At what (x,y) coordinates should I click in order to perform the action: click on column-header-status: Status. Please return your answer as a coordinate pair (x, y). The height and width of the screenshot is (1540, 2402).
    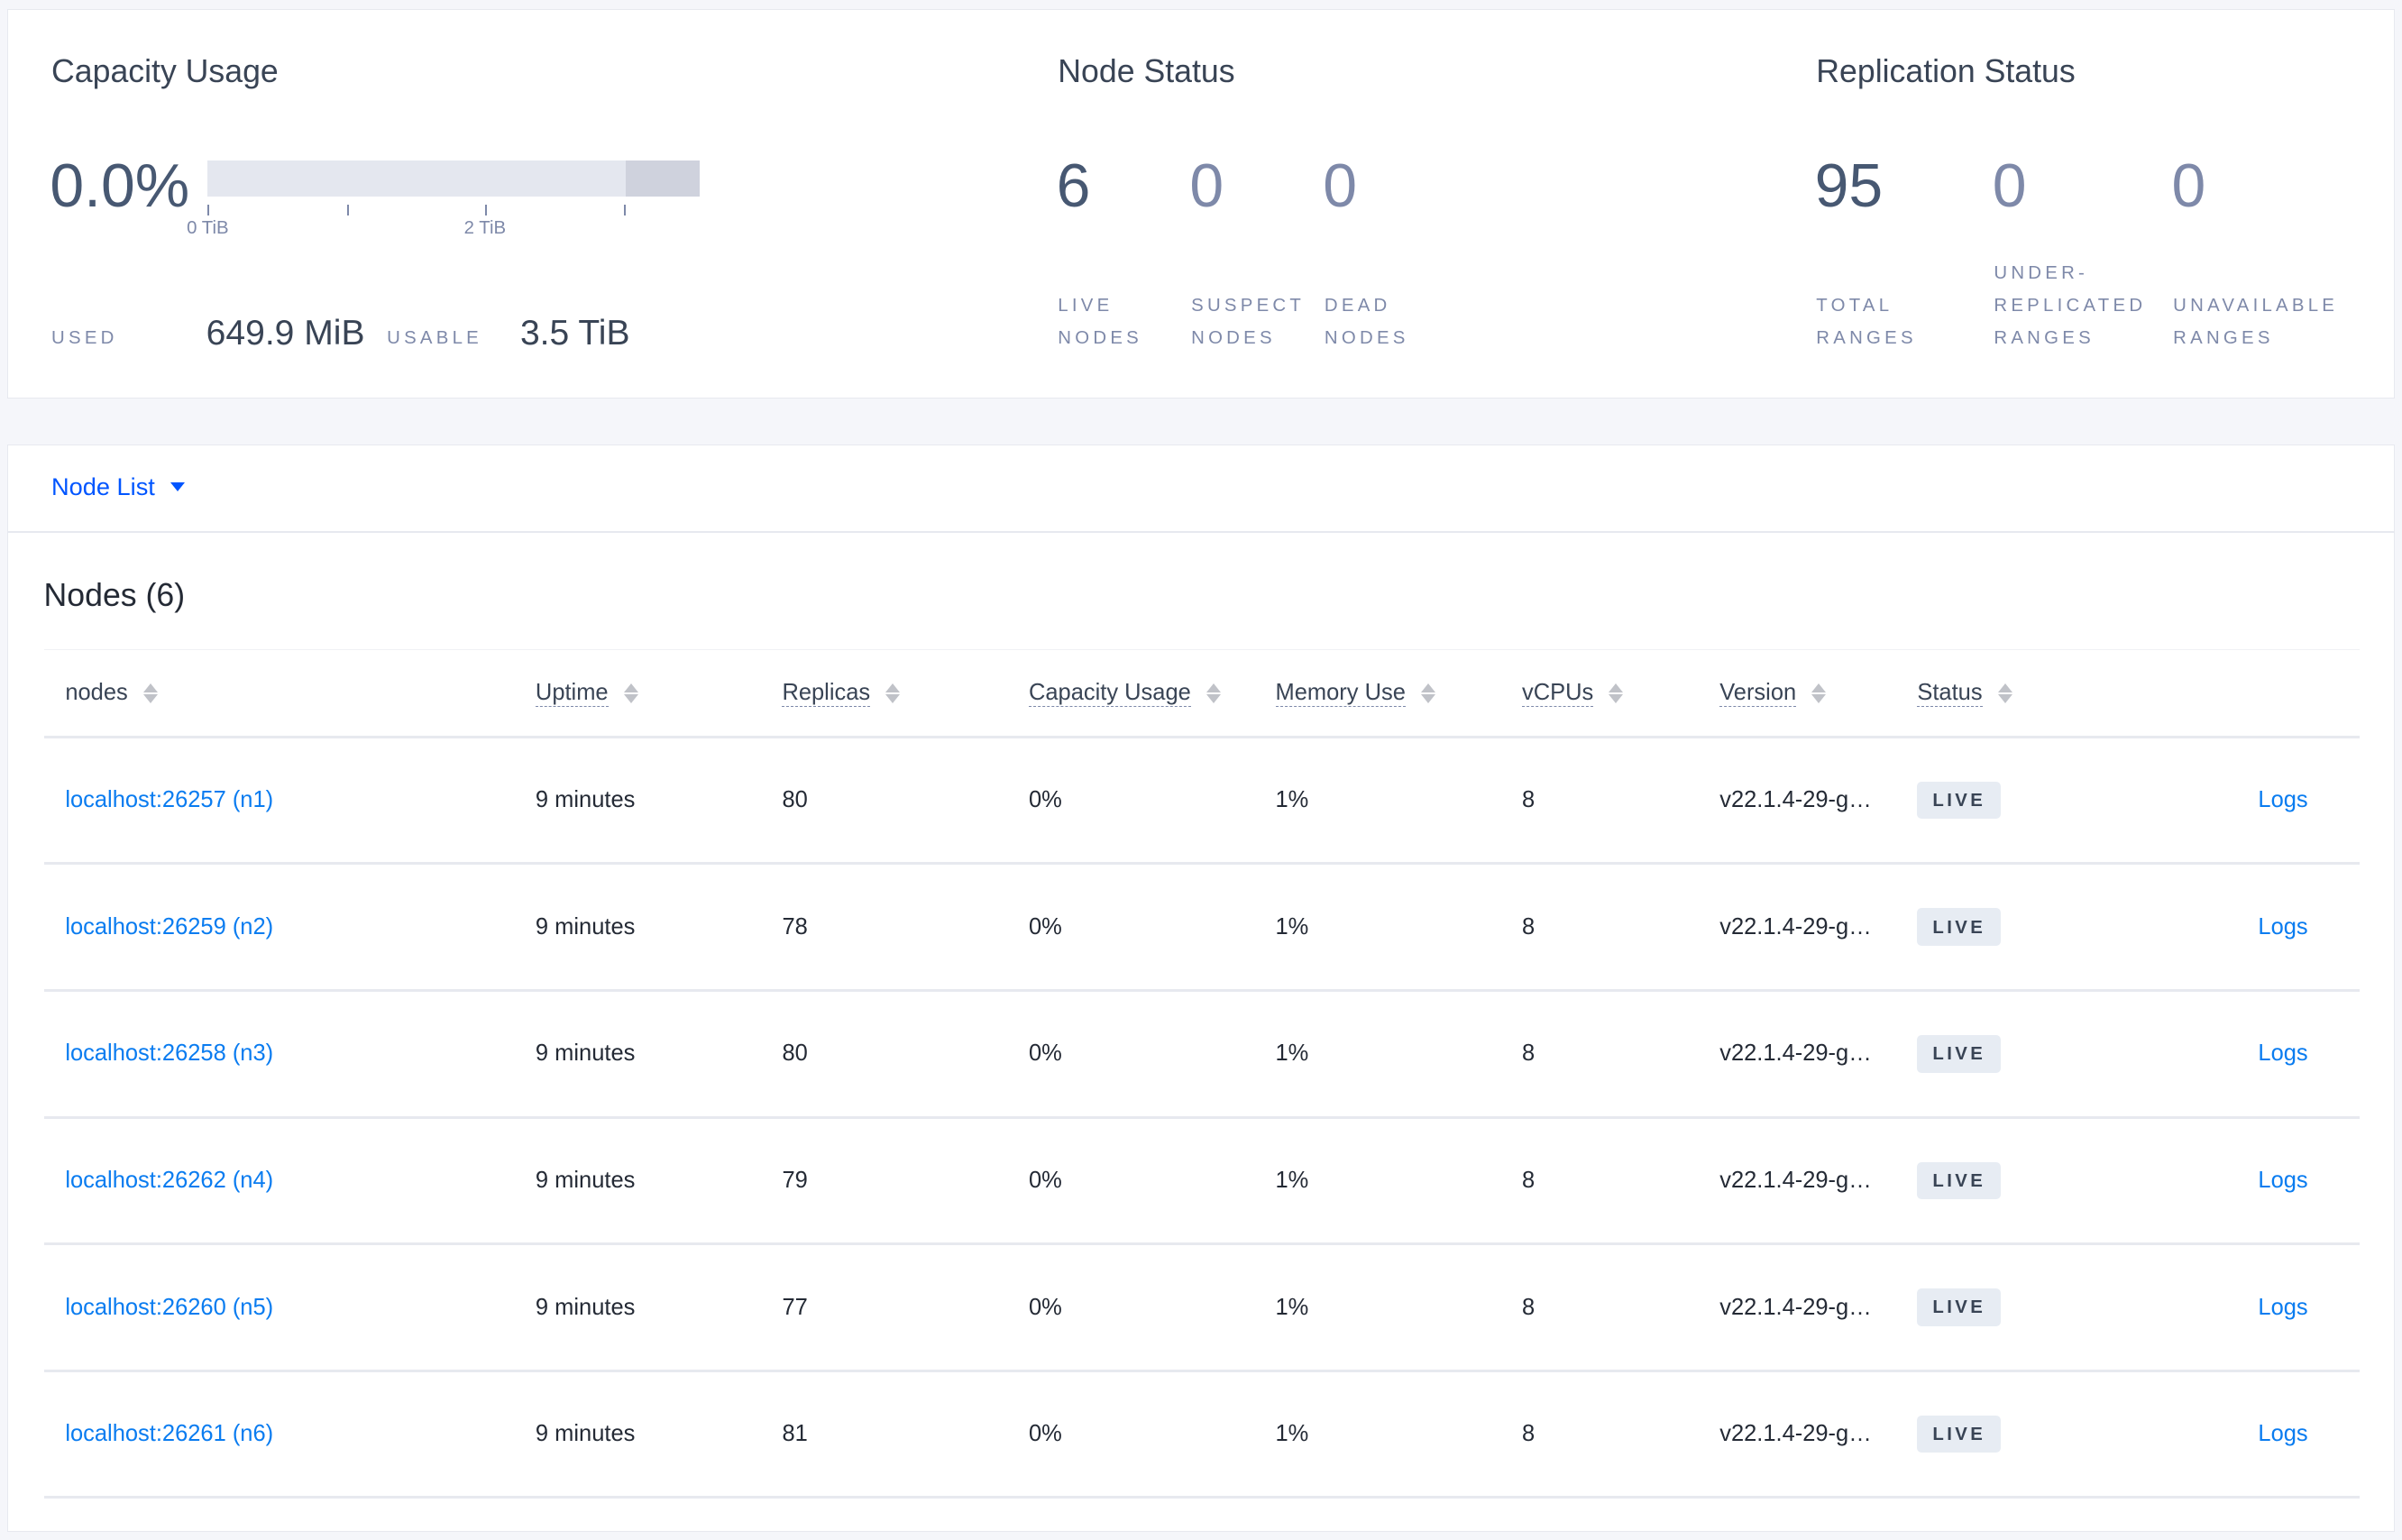
    Looking at the image, I should click on (2032, 693).